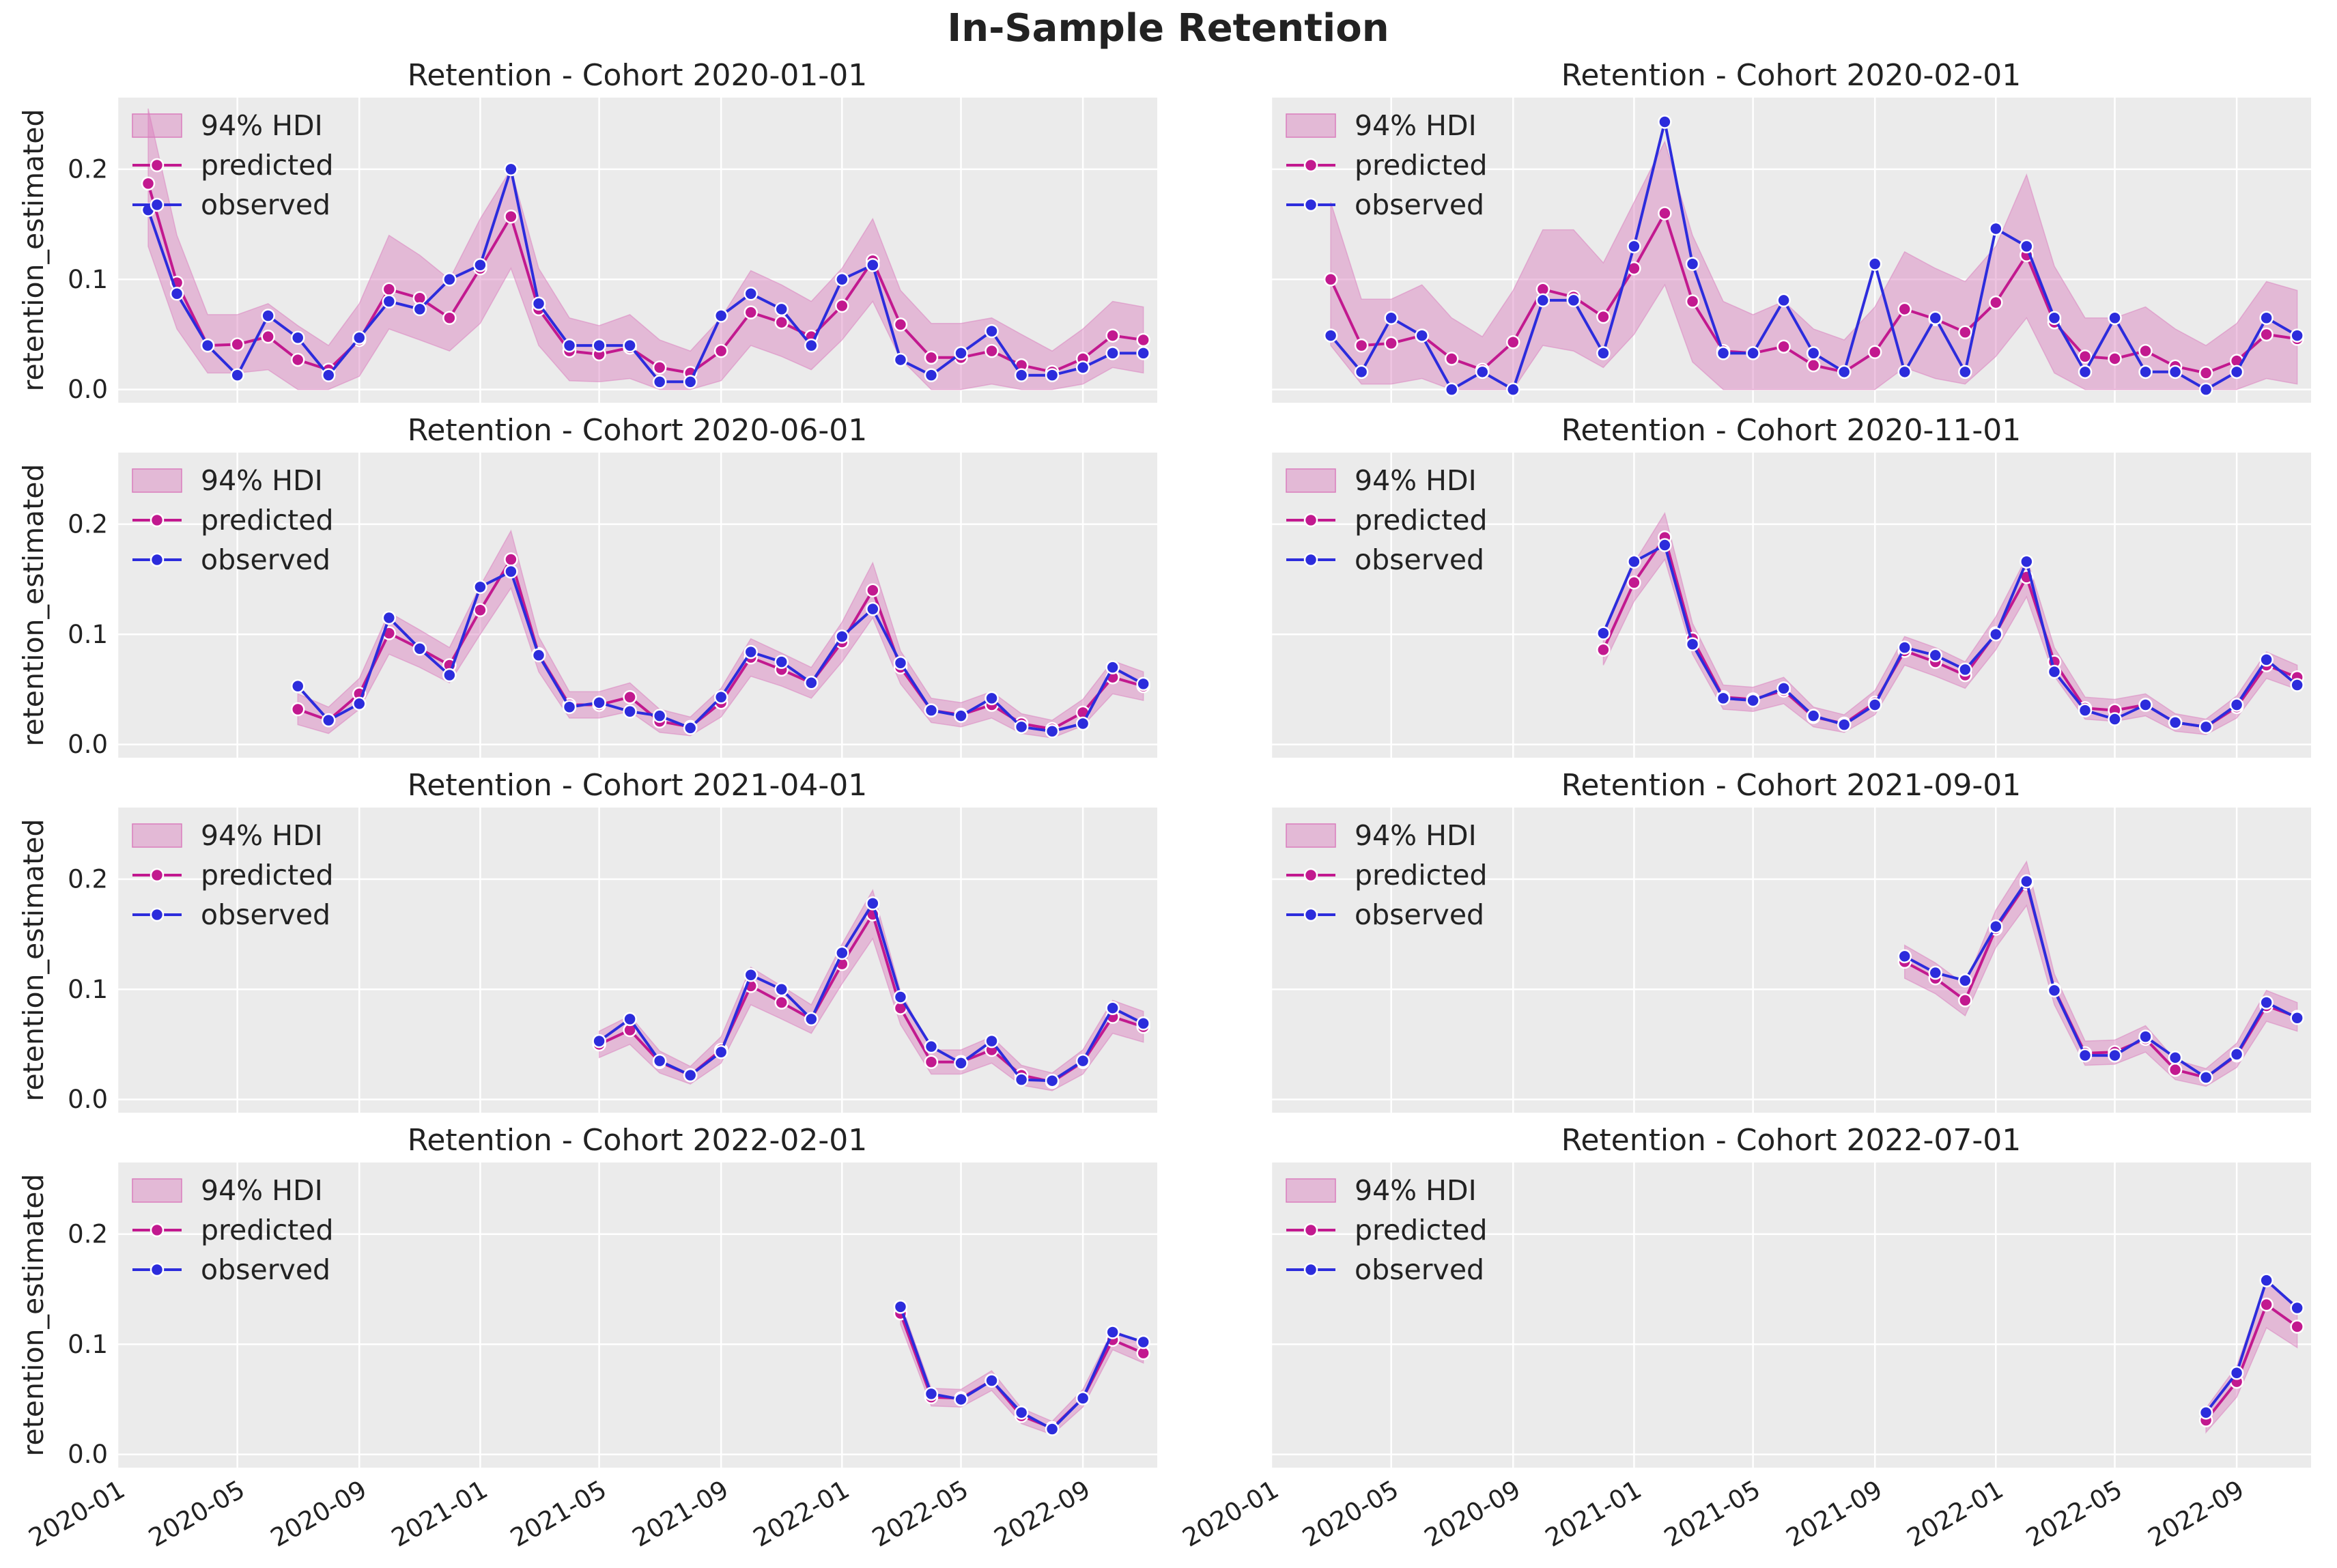 Image resolution: width=2337 pixels, height=1568 pixels. What do you see at coordinates (1168, 28) in the screenshot?
I see `figure-title: In-Sample Retention` at bounding box center [1168, 28].